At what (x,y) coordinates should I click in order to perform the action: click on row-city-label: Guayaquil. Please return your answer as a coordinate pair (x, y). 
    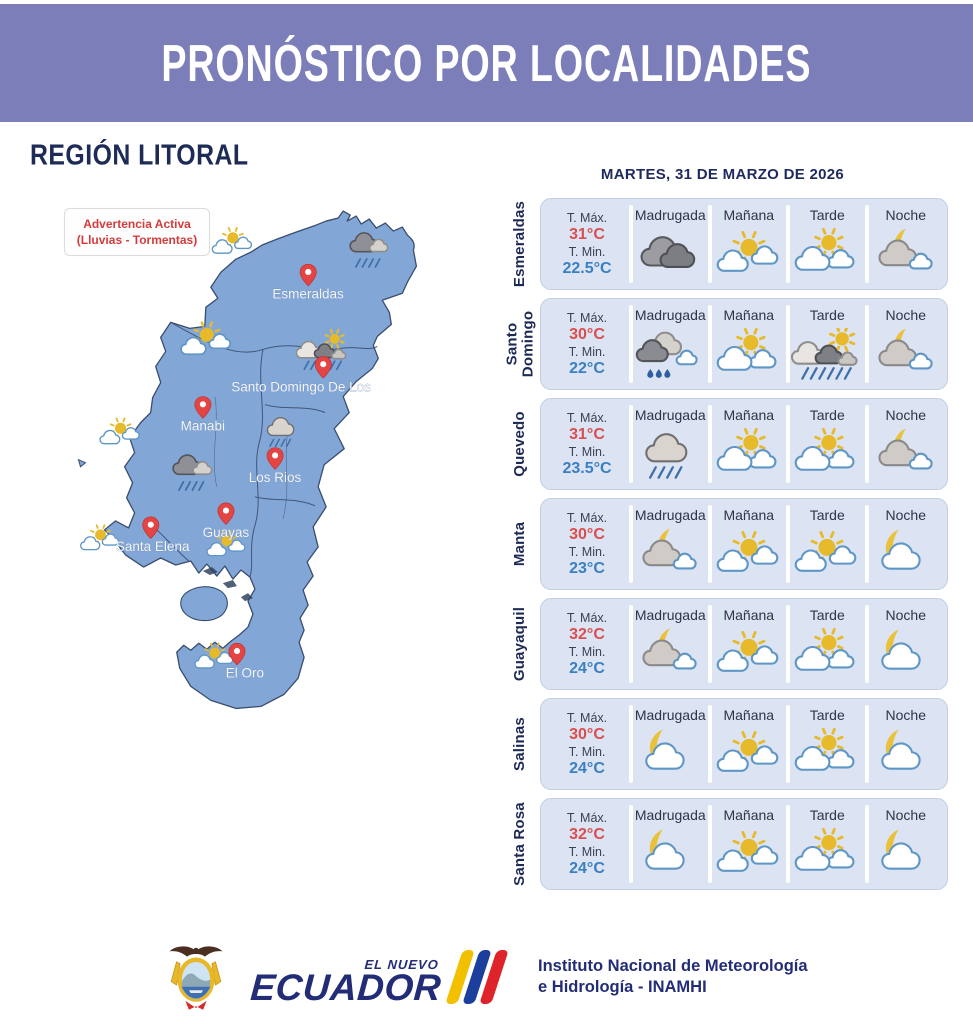
    Looking at the image, I should click on (520, 644).